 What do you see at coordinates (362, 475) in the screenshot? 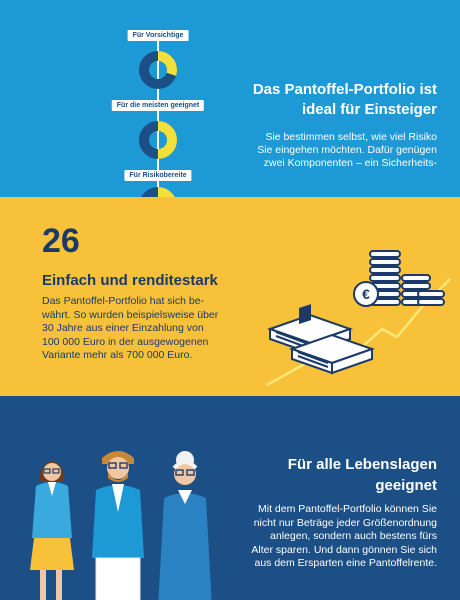
I see `lebenslagen-title: Für alle Lebenslagen geeignet` at bounding box center [362, 475].